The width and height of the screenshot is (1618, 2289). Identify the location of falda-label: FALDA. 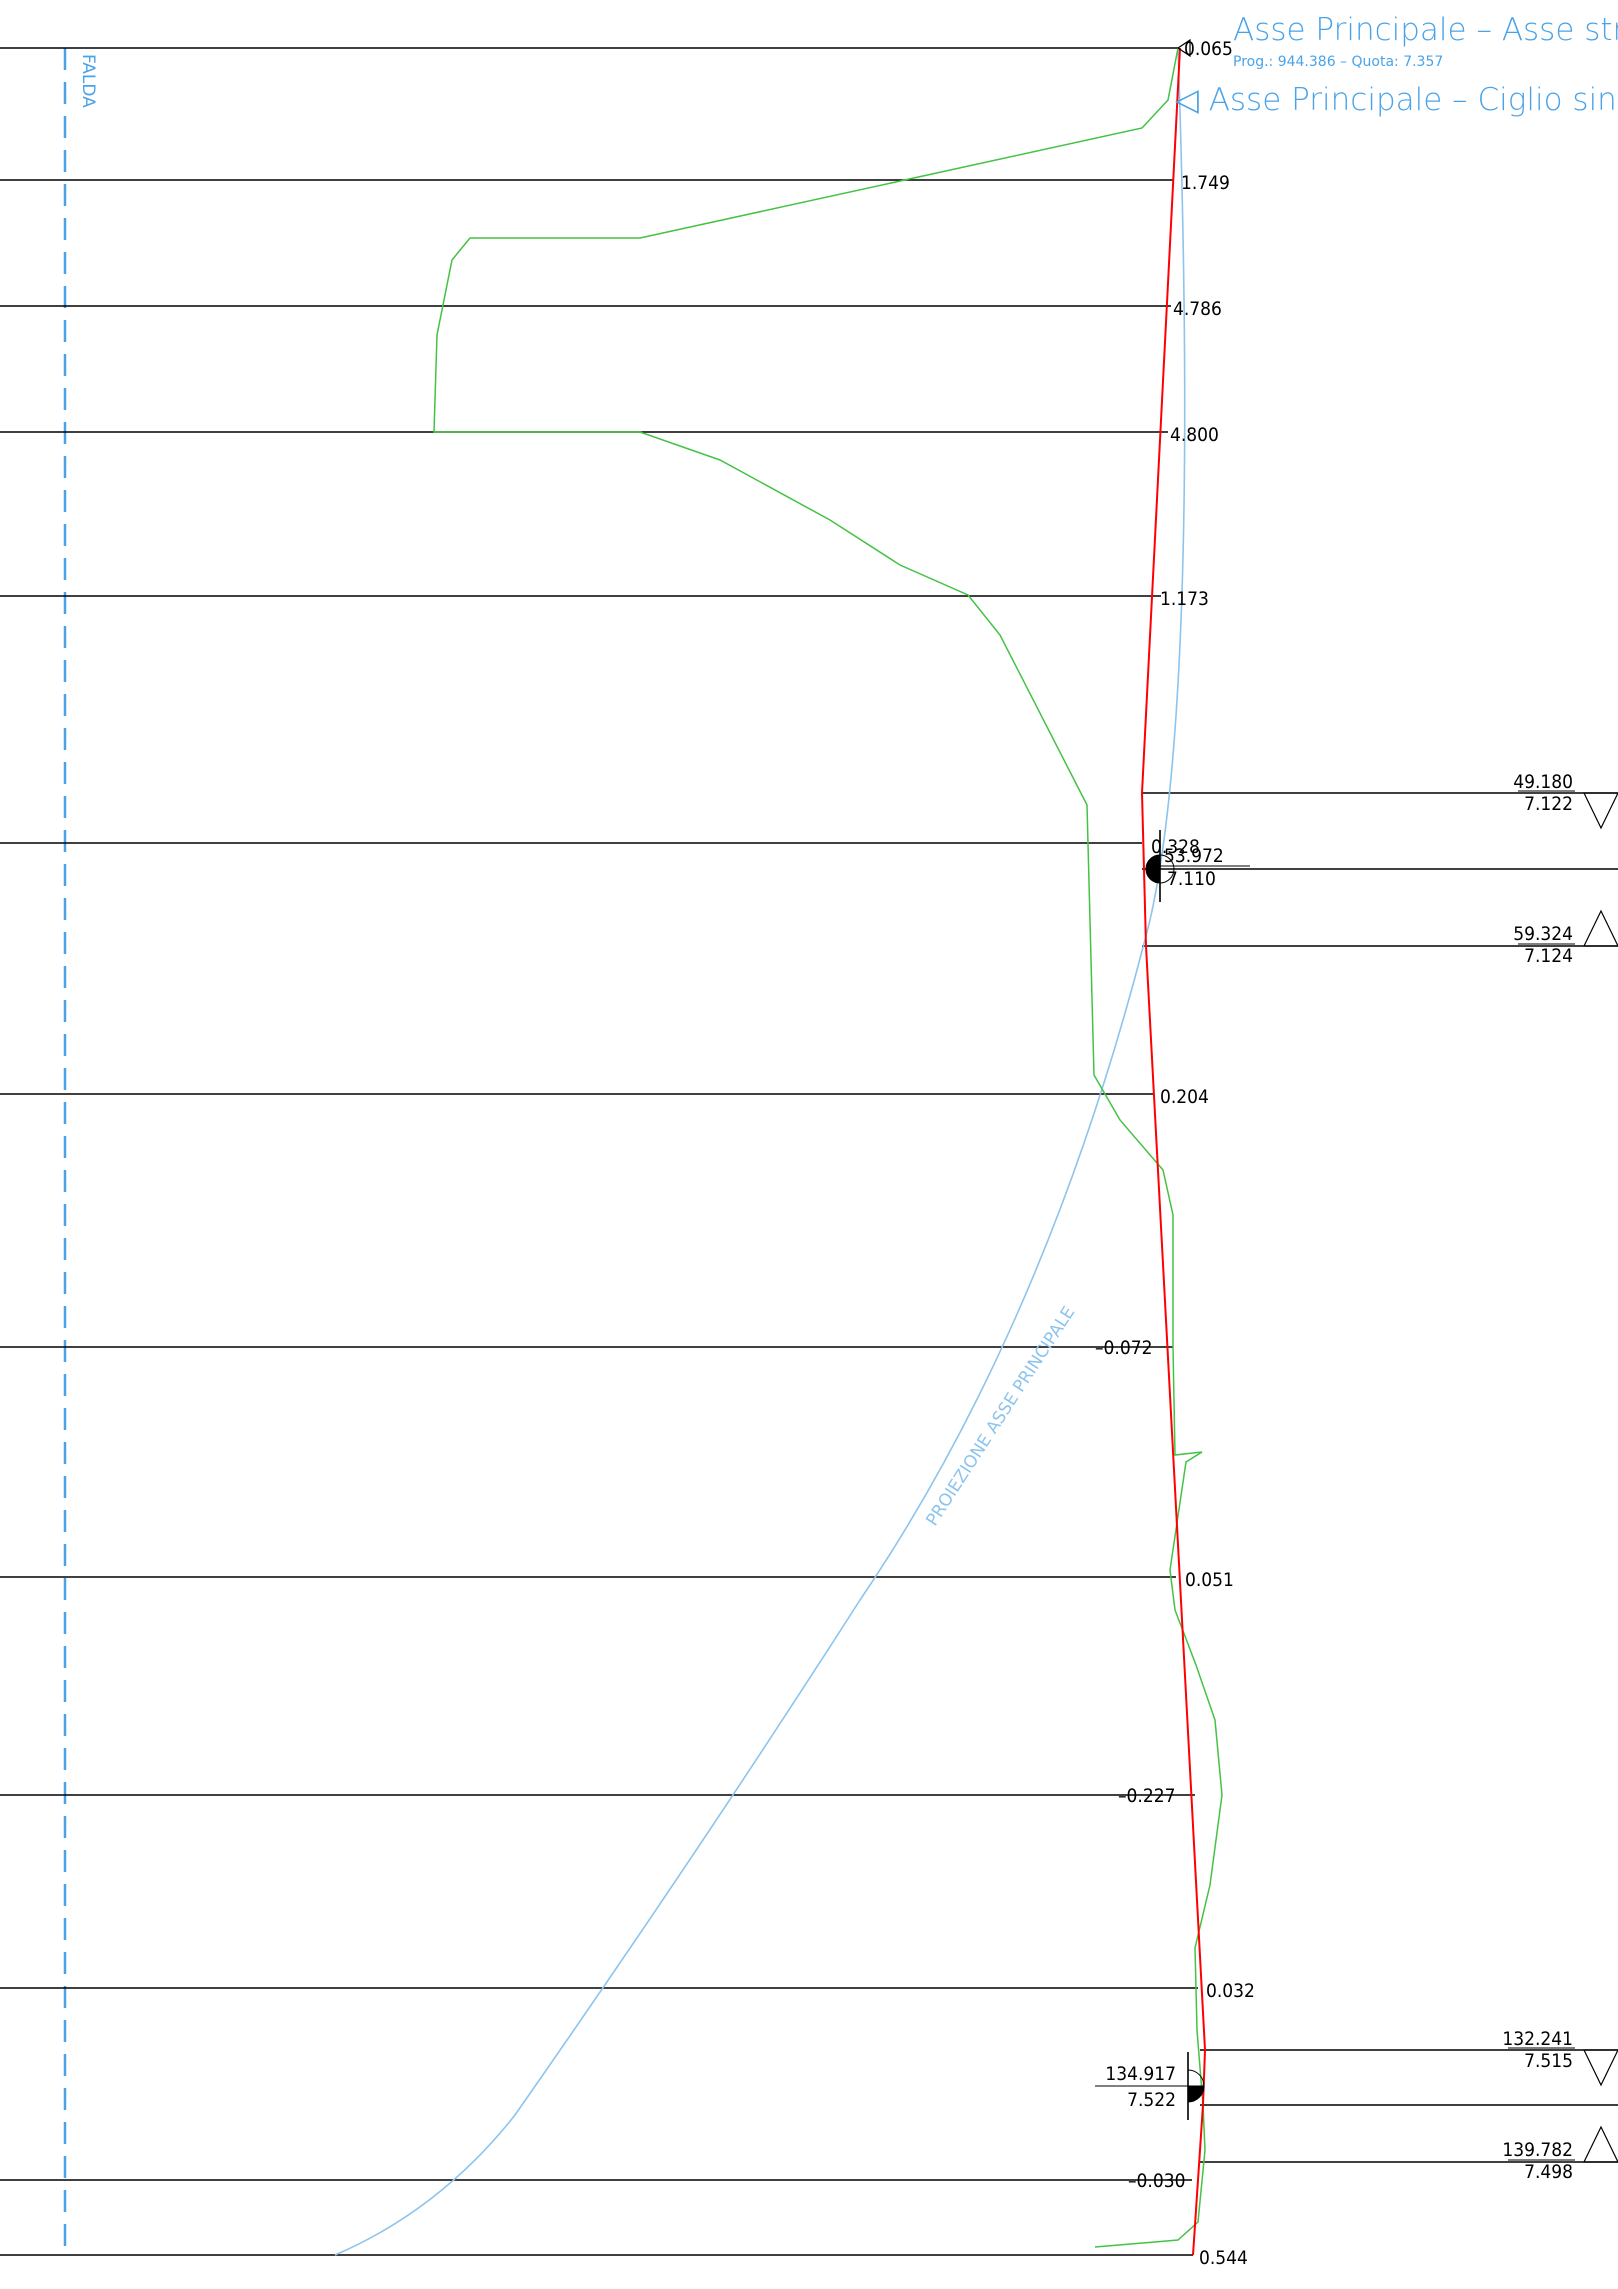
(88, 81).